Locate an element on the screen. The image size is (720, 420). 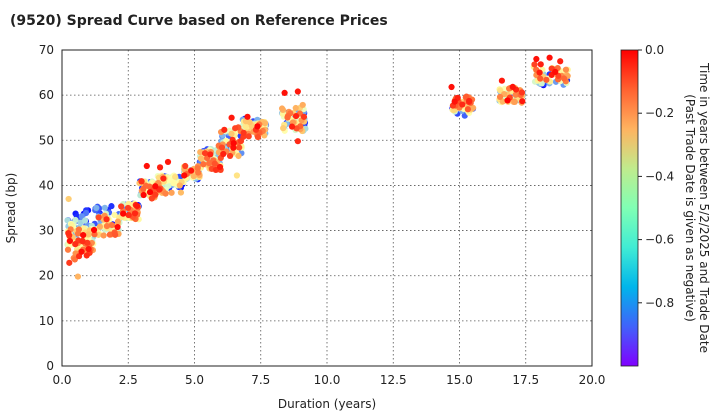
y-tick-label: 50 is located at coordinates (46, 140).